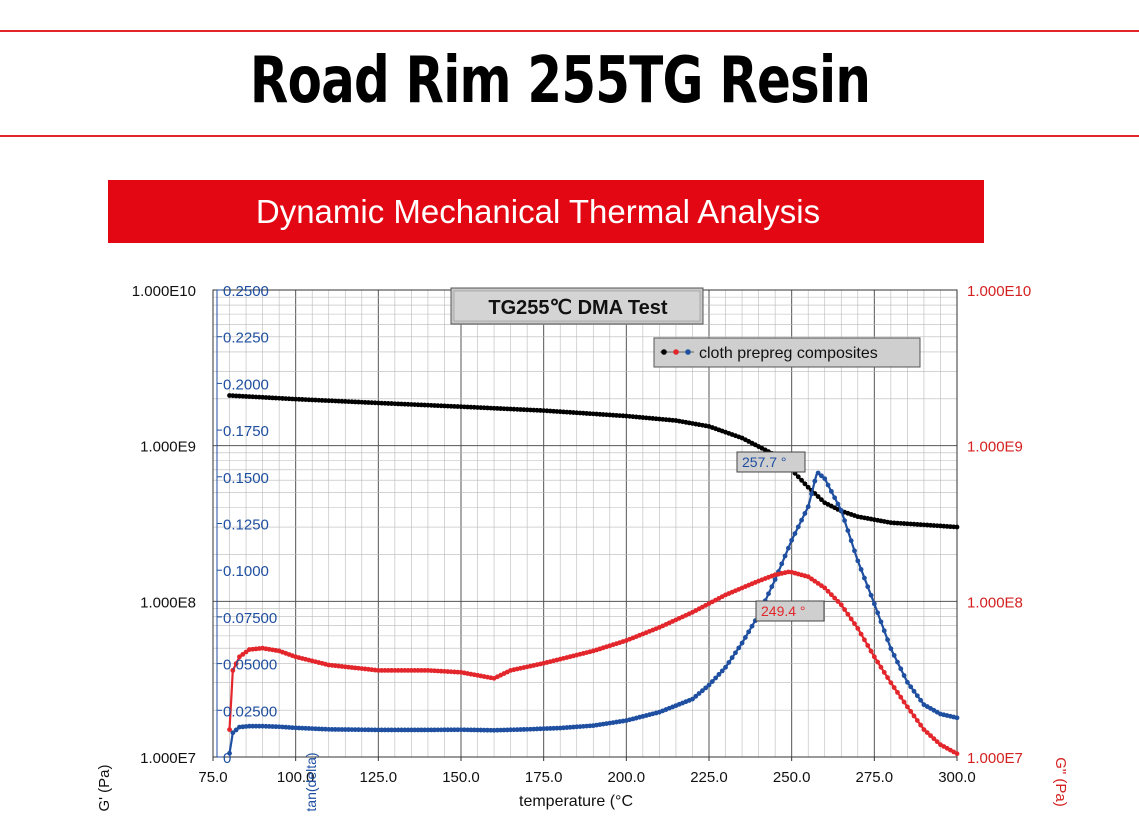 This screenshot has width=1139, height=836. Describe the element at coordinates (544, 777) in the screenshot. I see `x-tick-label: 175.0` at that location.